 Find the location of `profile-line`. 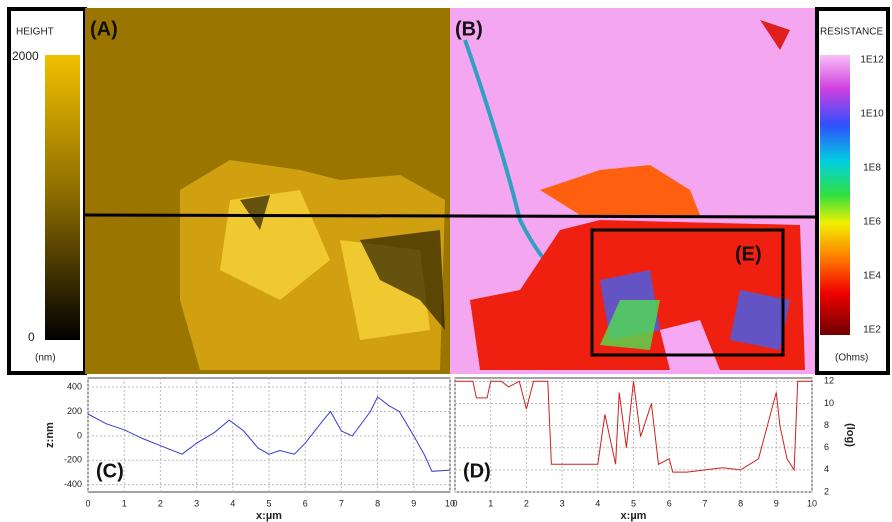

profile-line is located at coordinates (450, 216).